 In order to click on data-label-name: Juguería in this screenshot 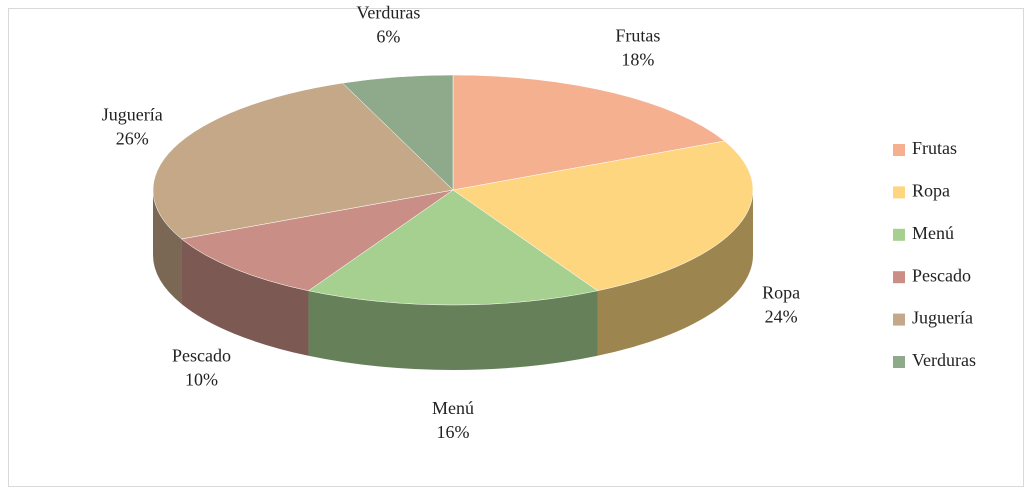, I will do `click(132, 115)`.